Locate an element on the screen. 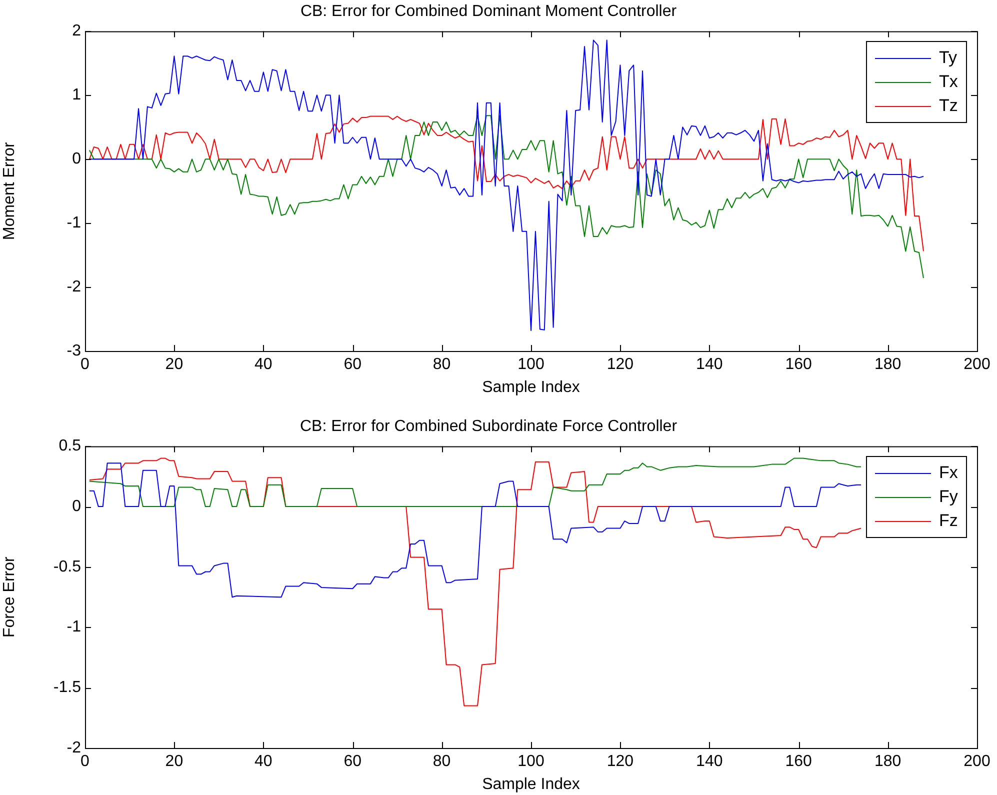  legend-label: Fz is located at coordinates (948, 521).